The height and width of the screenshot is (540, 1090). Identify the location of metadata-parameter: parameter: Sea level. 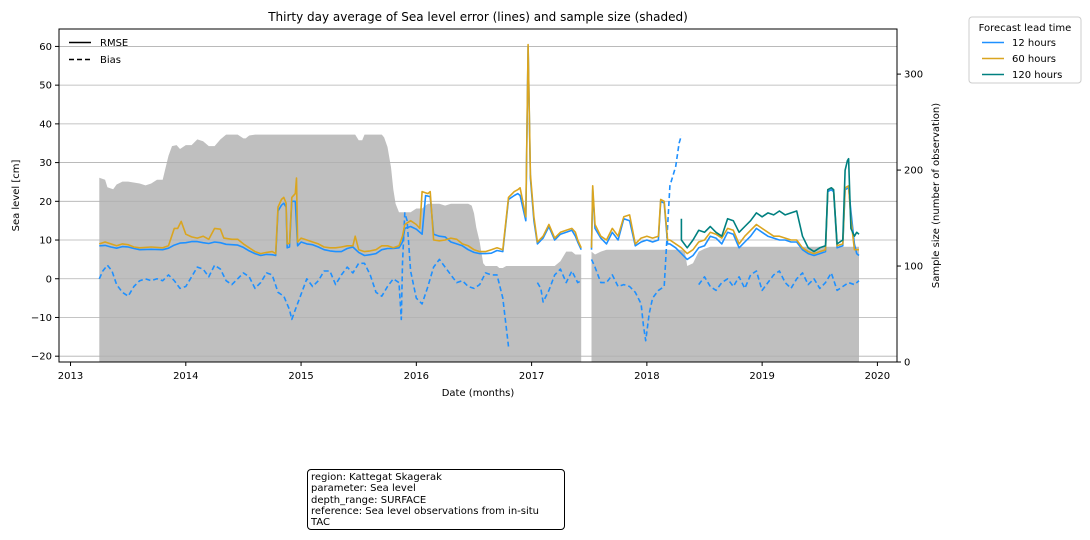
(363, 489).